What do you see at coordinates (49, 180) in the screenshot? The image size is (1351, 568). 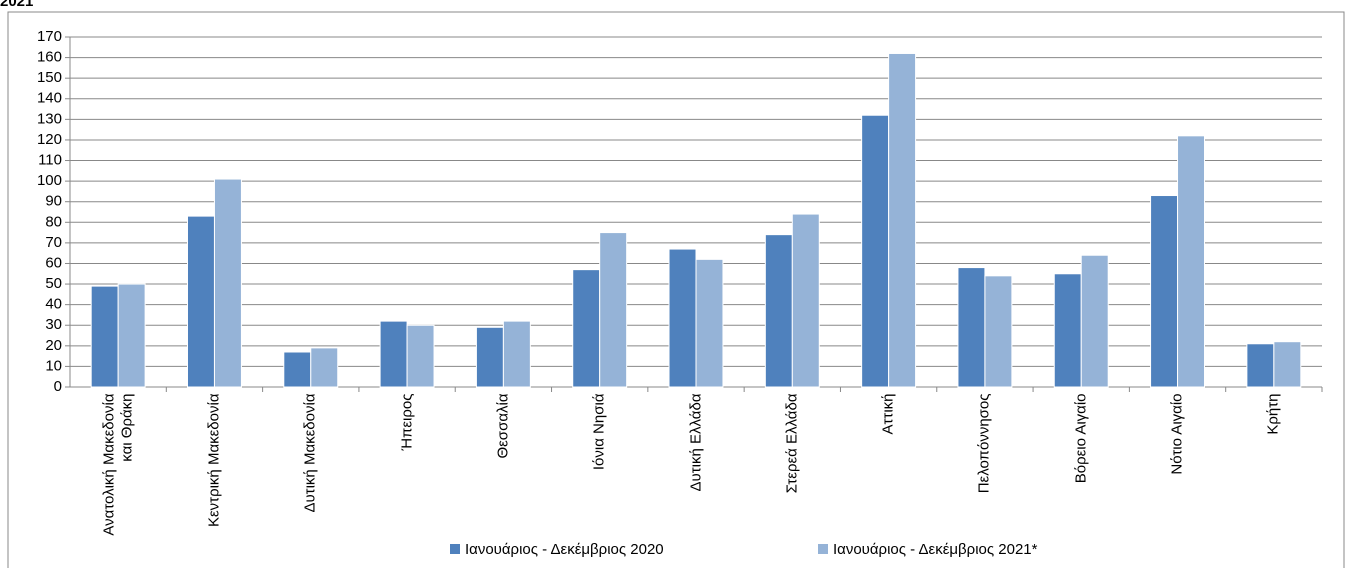 I see `y-tick-label: 100` at bounding box center [49, 180].